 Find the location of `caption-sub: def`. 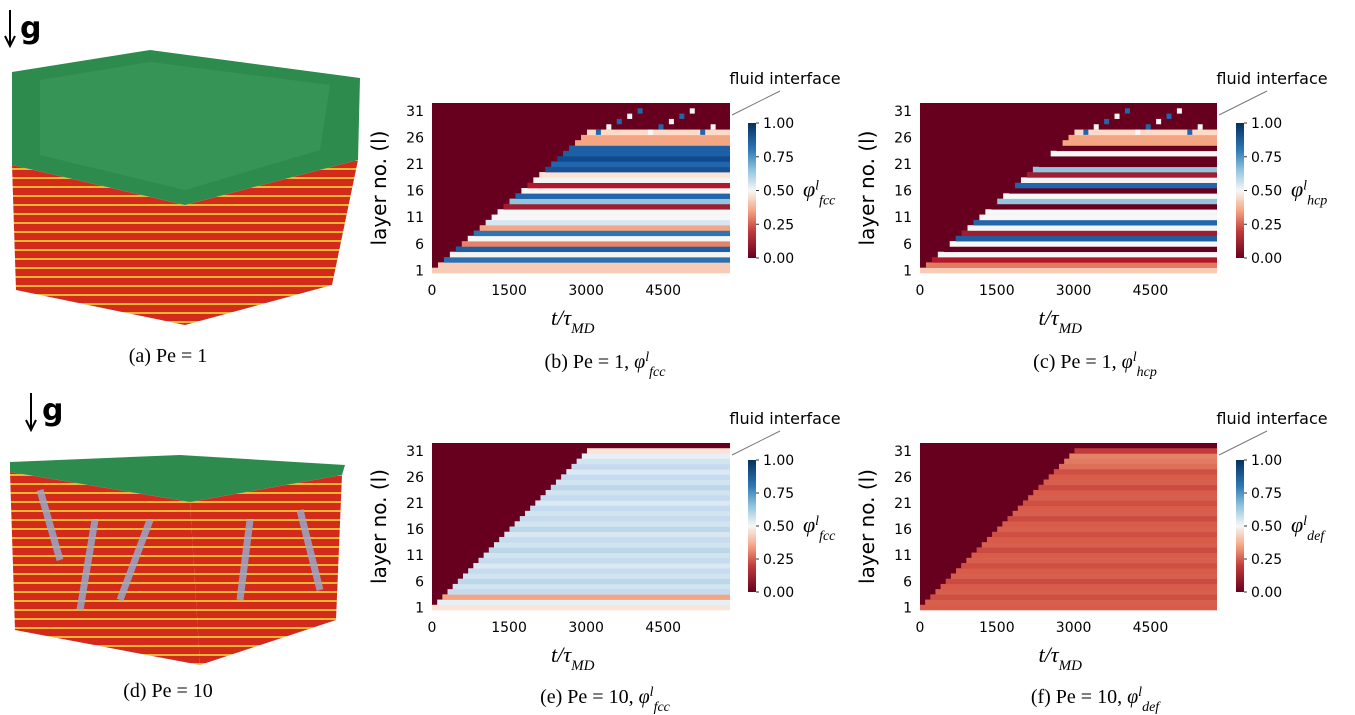

caption-sub: def is located at coordinates (1151, 707).